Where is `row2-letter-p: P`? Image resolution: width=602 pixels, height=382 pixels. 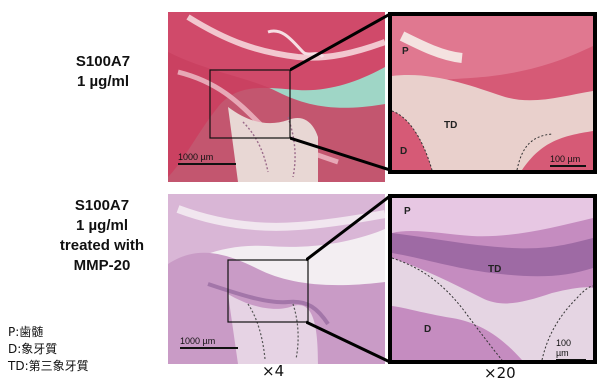 row2-letter-p: P is located at coordinates (407, 211).